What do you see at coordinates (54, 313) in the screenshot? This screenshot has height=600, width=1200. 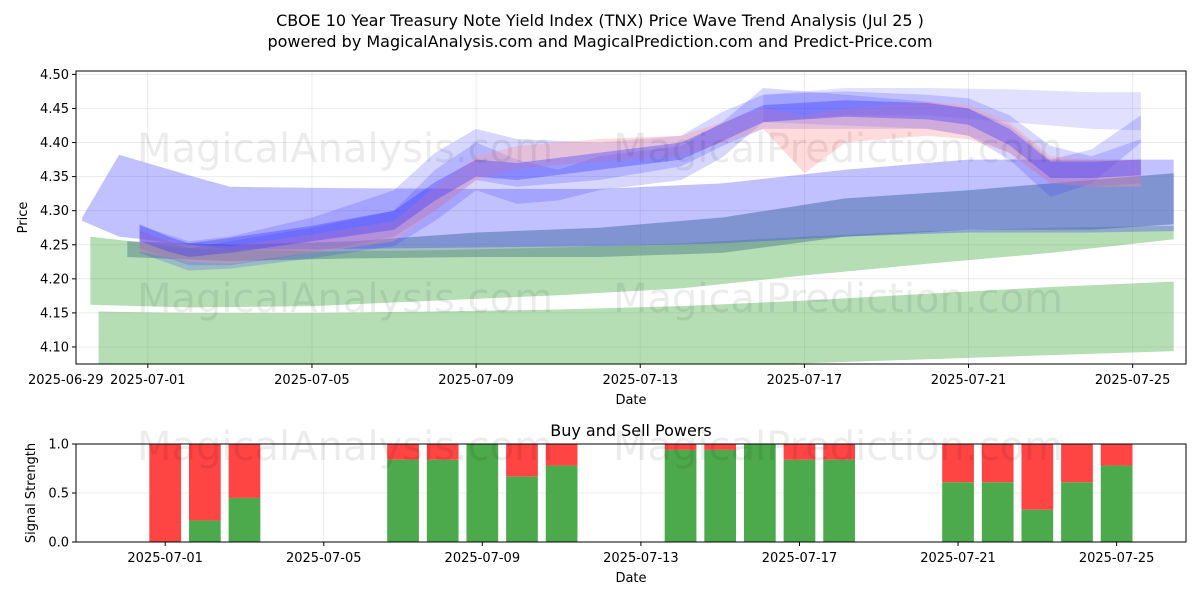 I see `y-tick-label: 4.15` at bounding box center [54, 313].